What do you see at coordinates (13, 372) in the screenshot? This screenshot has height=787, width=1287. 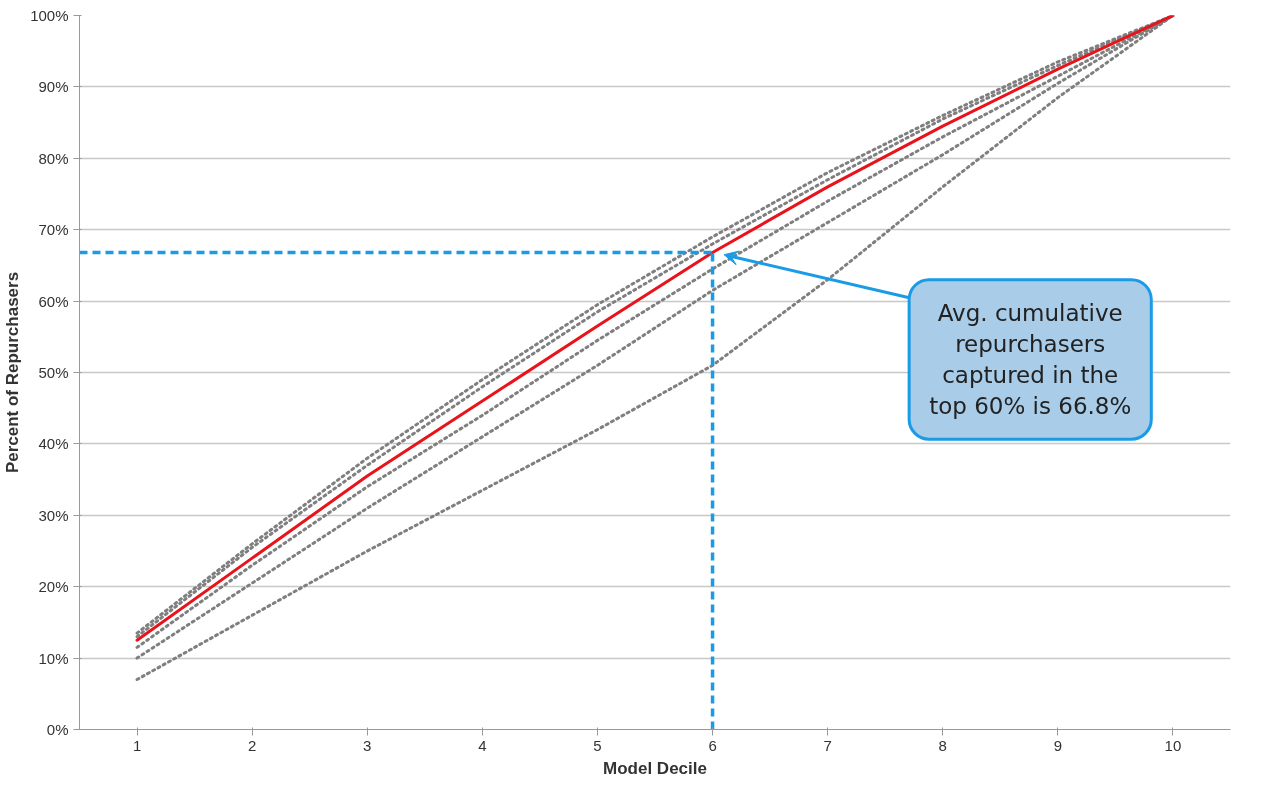 I see `y-axis-title: Percent of Repurchasers` at bounding box center [13, 372].